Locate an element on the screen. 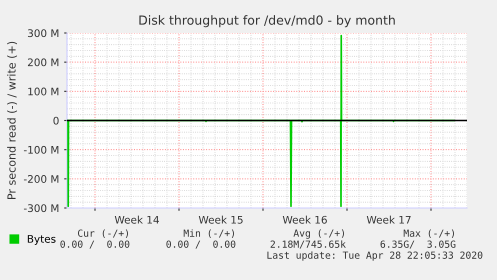  y-tick-label: 0 is located at coordinates (56, 120).